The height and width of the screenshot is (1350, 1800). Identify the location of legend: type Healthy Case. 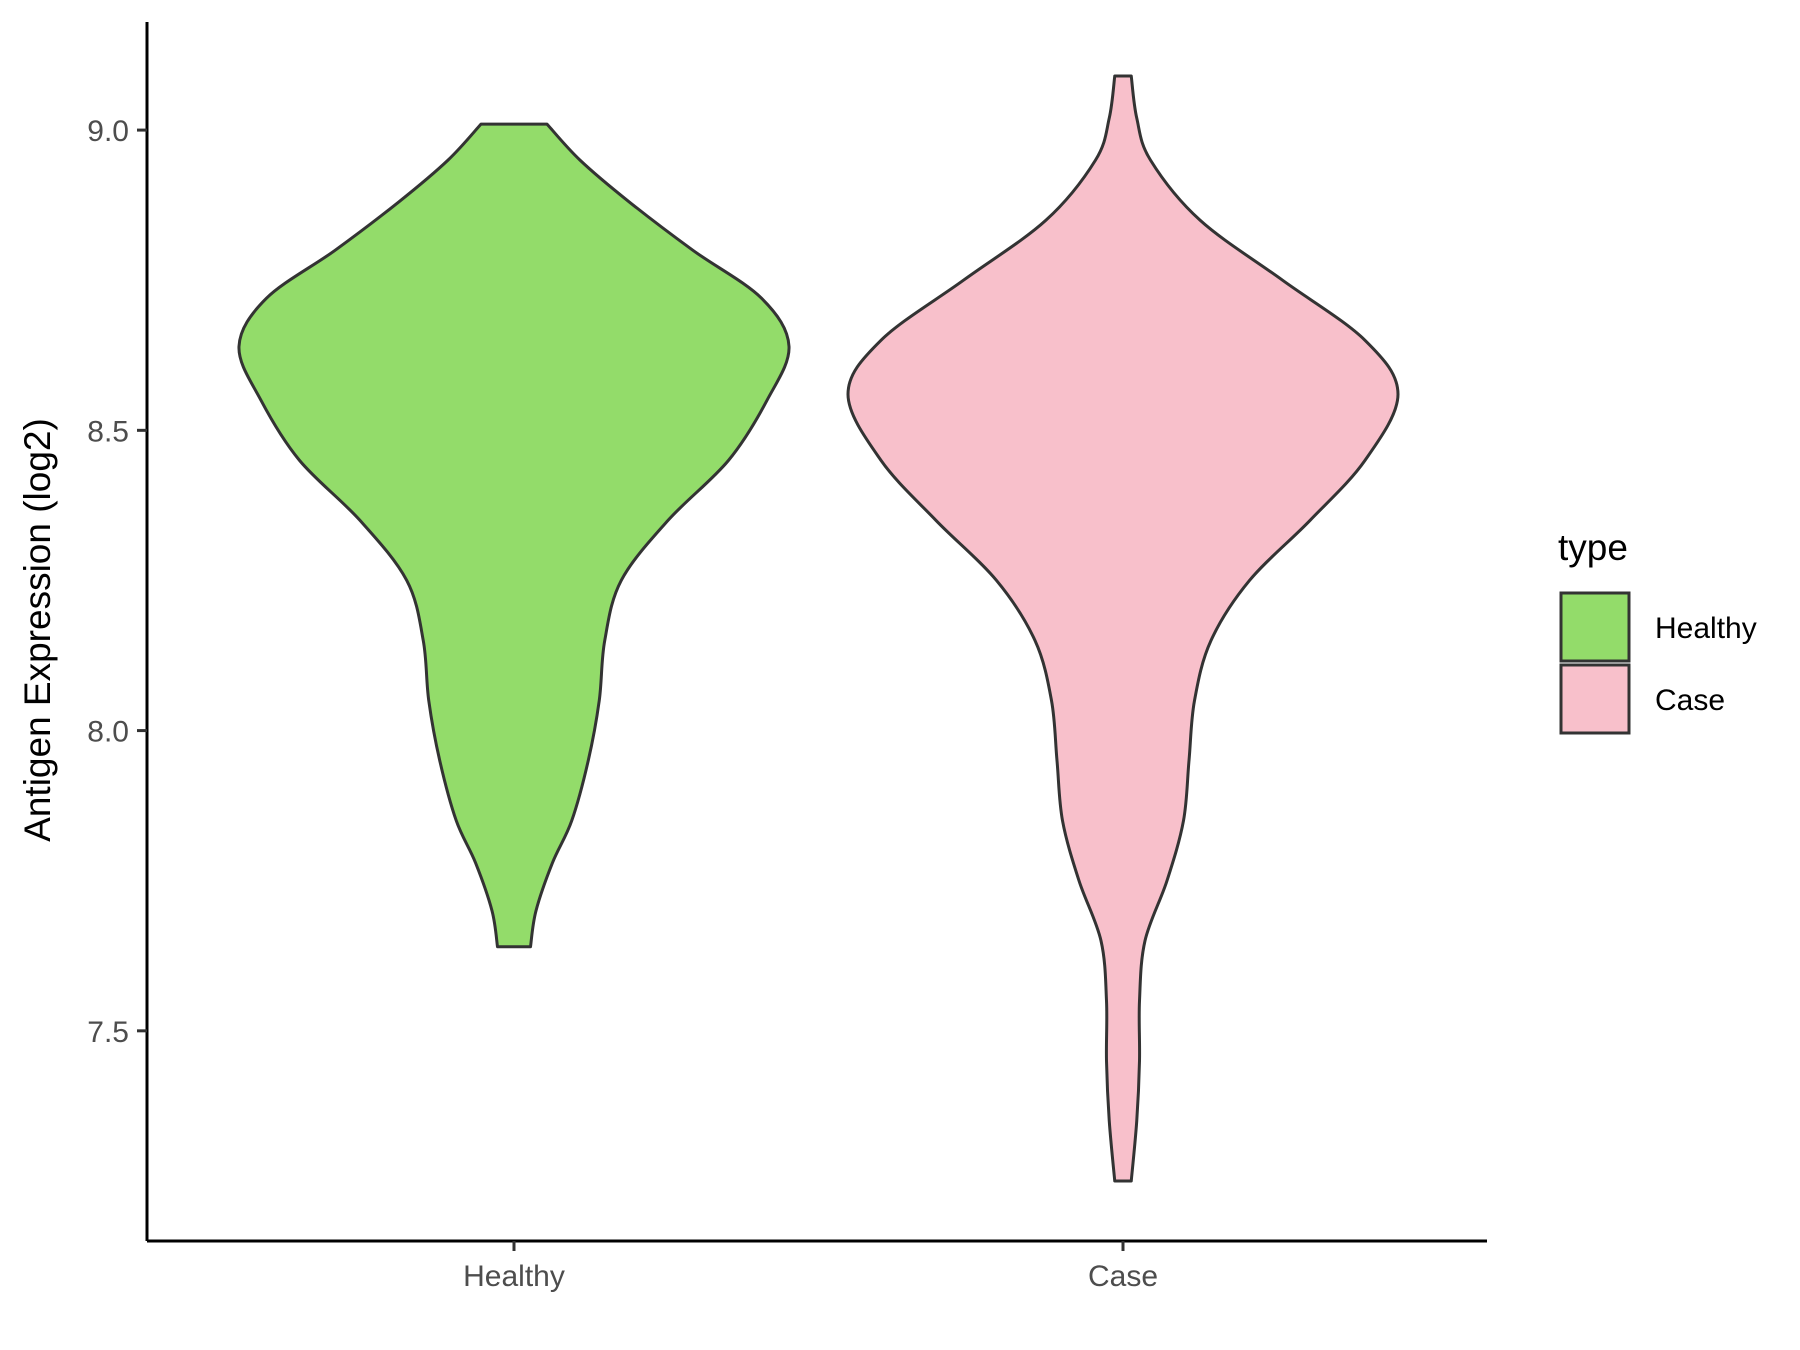
(1657, 631).